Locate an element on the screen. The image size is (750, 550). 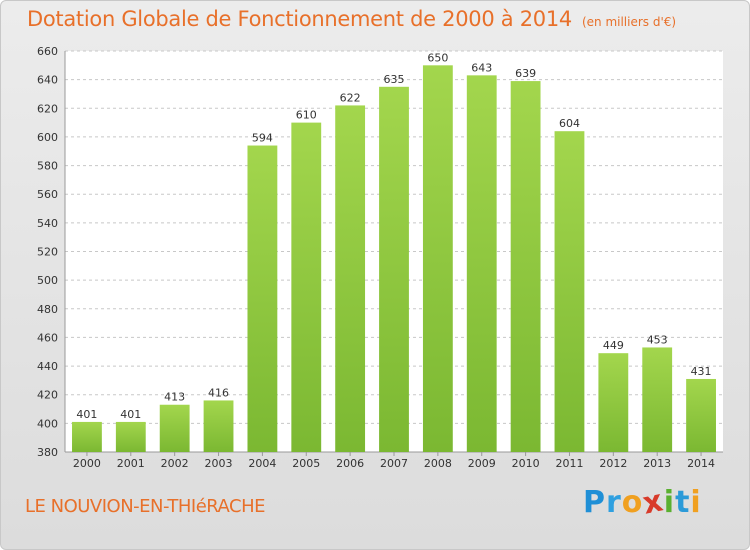
x-tick-label: 2006 is located at coordinates (350, 463).